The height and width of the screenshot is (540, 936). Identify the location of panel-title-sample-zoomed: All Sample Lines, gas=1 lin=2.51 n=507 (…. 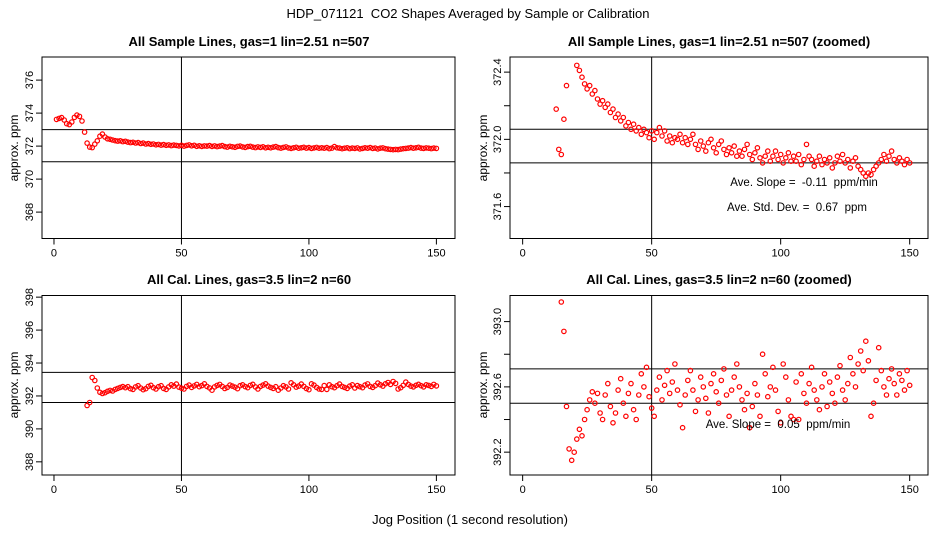
(719, 41).